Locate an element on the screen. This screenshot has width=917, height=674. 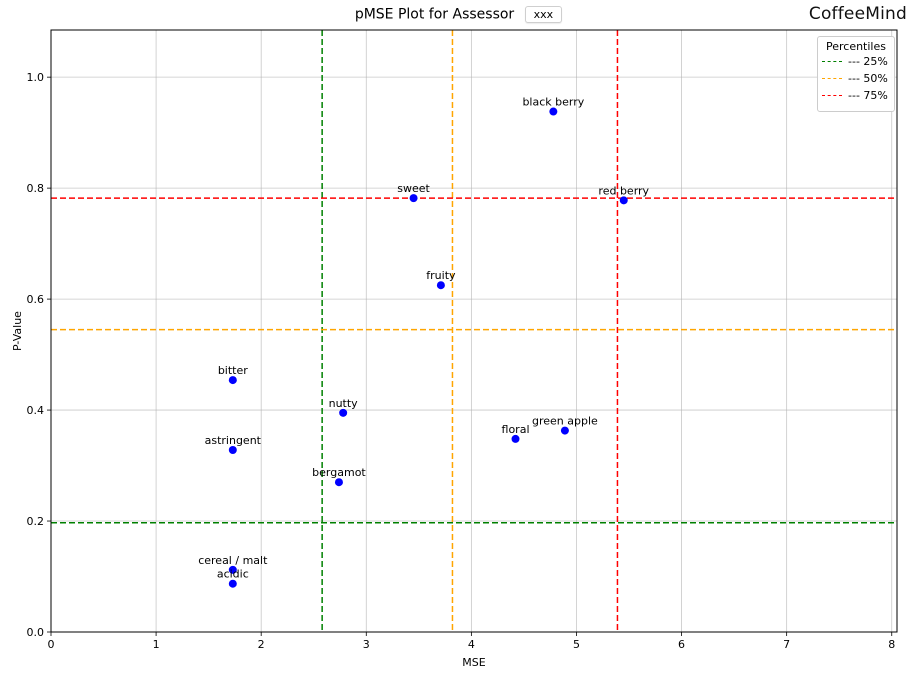
legend-label-75: --- 75% is located at coordinates (868, 95).